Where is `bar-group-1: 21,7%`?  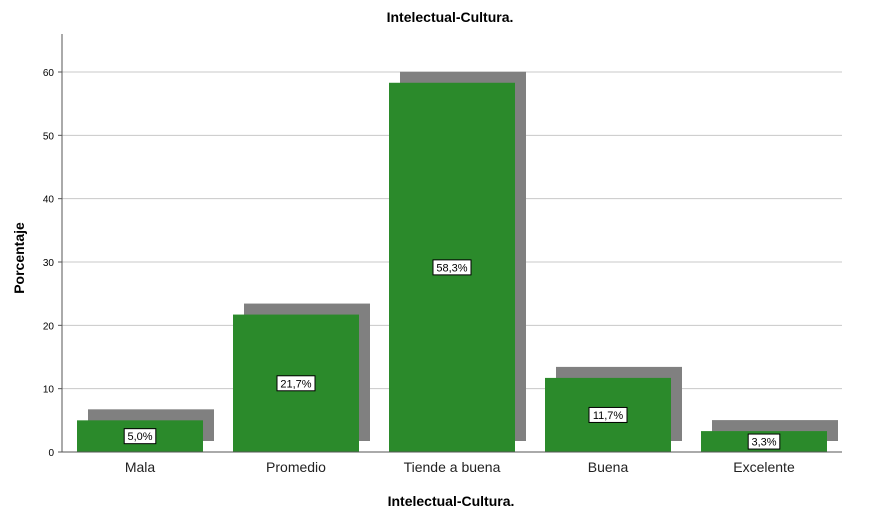
bar-group-1: 21,7% is located at coordinates (301, 377).